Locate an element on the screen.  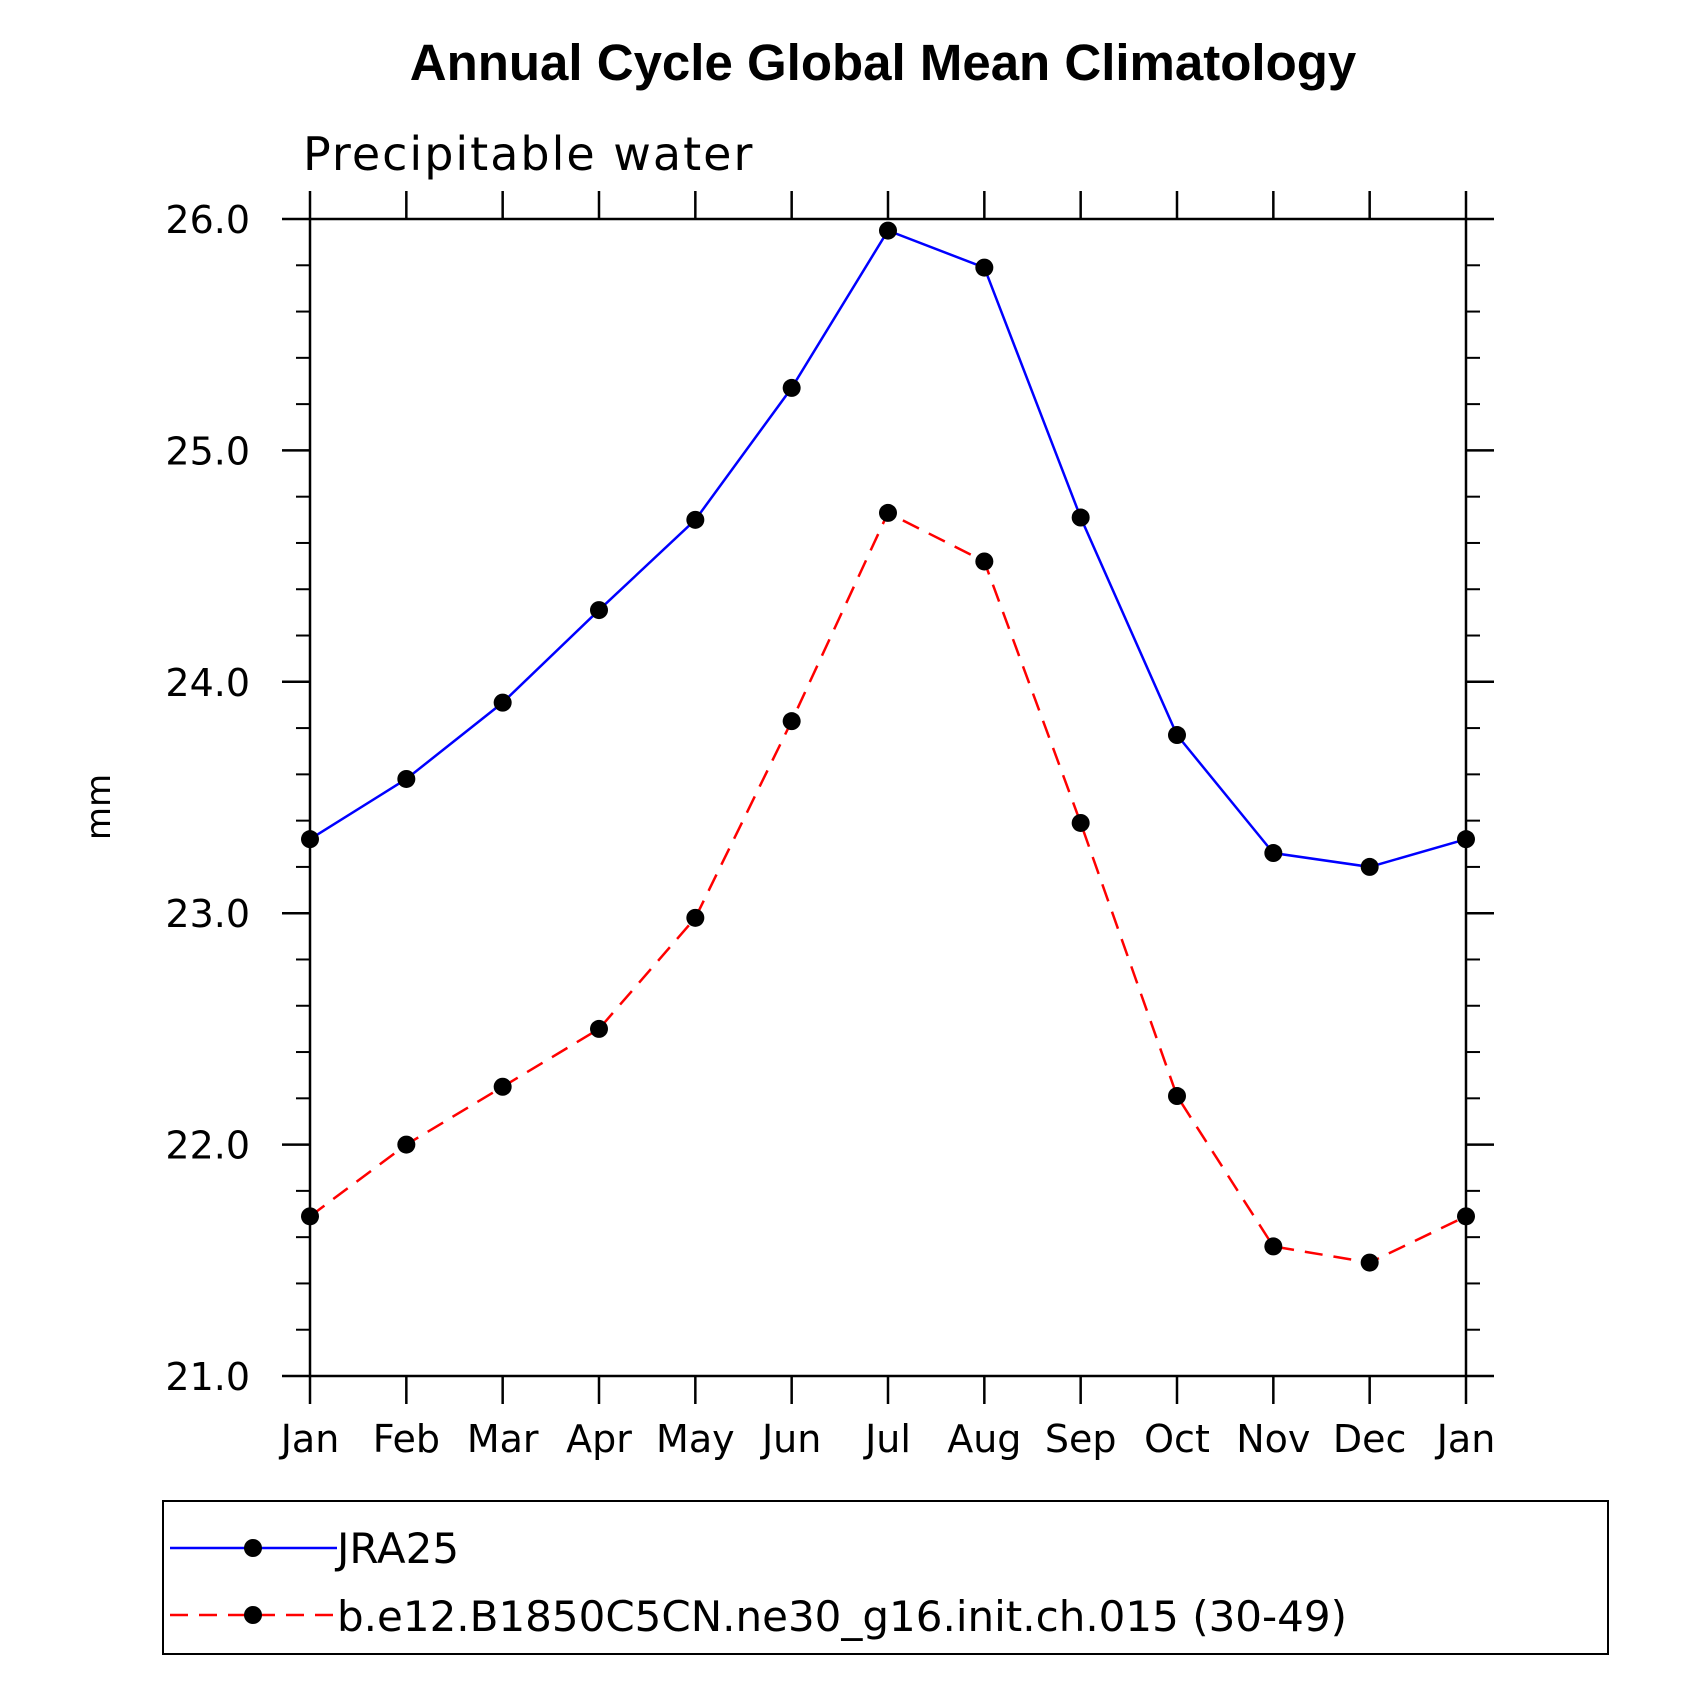
x-tick-label: Sep is located at coordinates (1081, 1439).